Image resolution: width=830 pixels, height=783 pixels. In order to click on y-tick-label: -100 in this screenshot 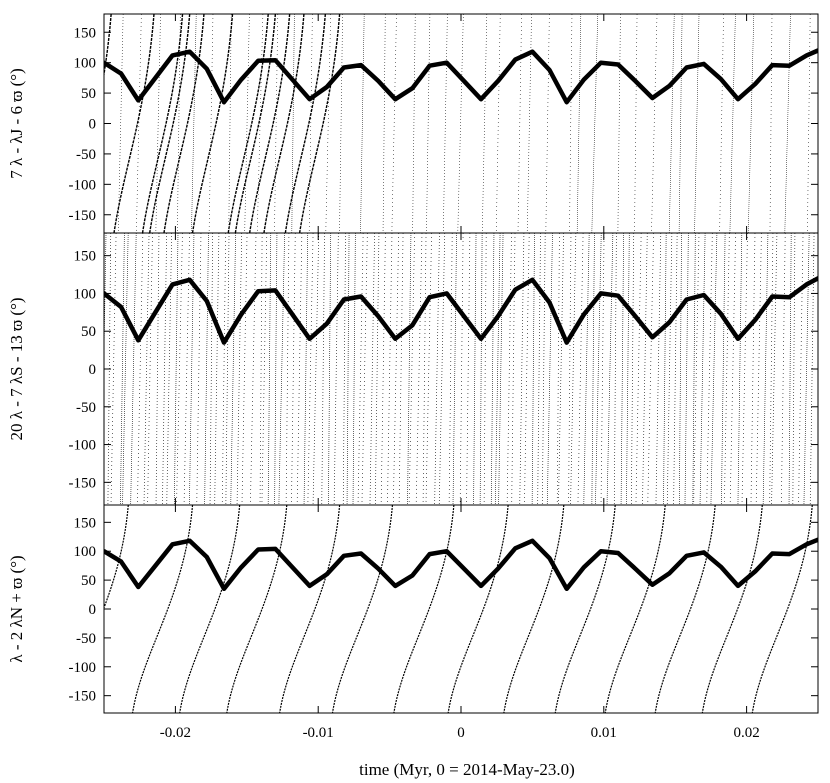, I will do `click(83, 668)`.